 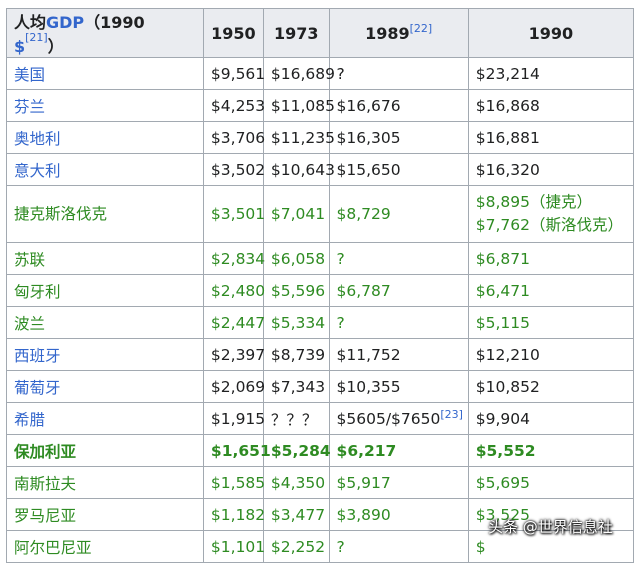 I want to click on value-cell-1990: $5,115, so click(x=551, y=322).